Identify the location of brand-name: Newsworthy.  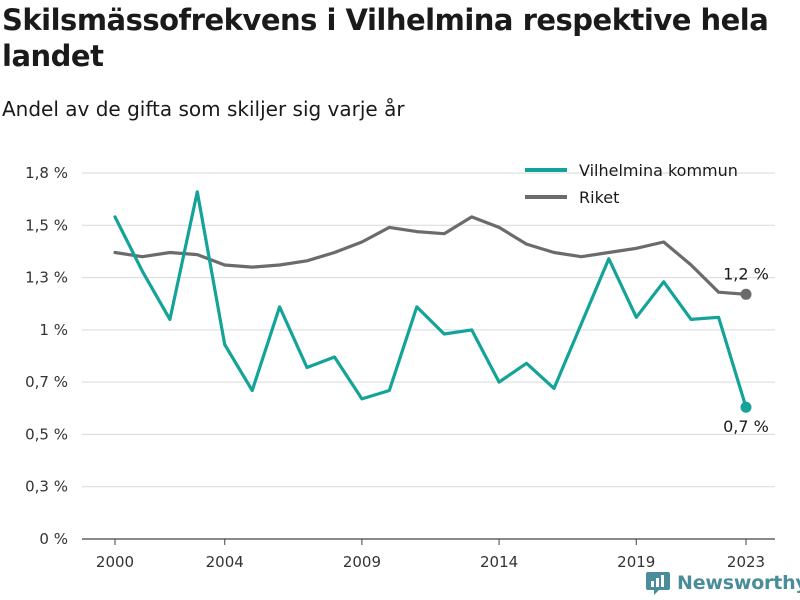
(738, 583).